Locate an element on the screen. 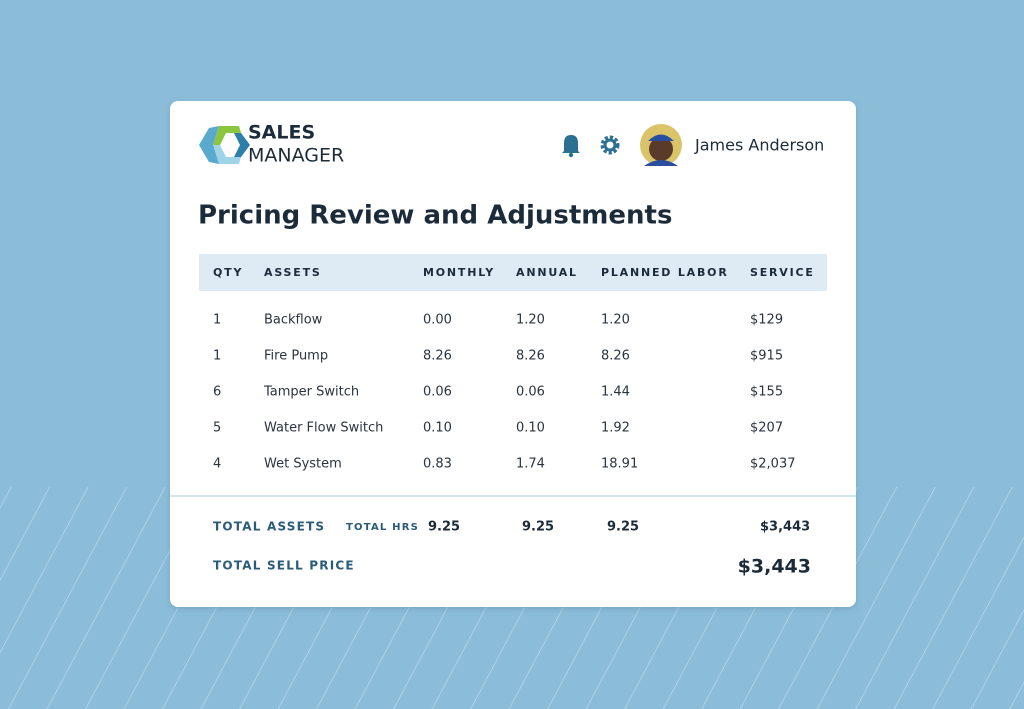  table-cell: 1.92 is located at coordinates (615, 428).